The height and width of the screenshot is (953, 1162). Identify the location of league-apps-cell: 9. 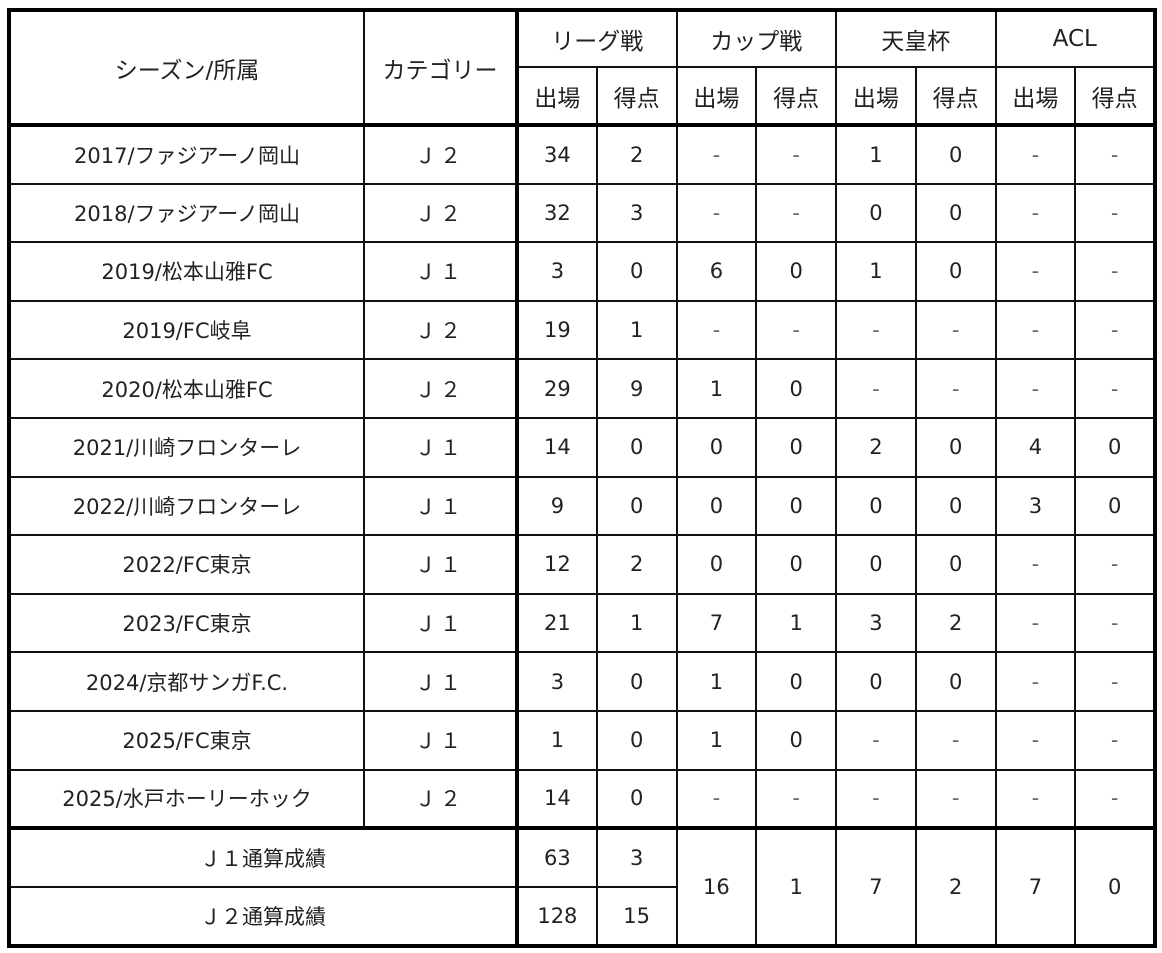
(556, 506).